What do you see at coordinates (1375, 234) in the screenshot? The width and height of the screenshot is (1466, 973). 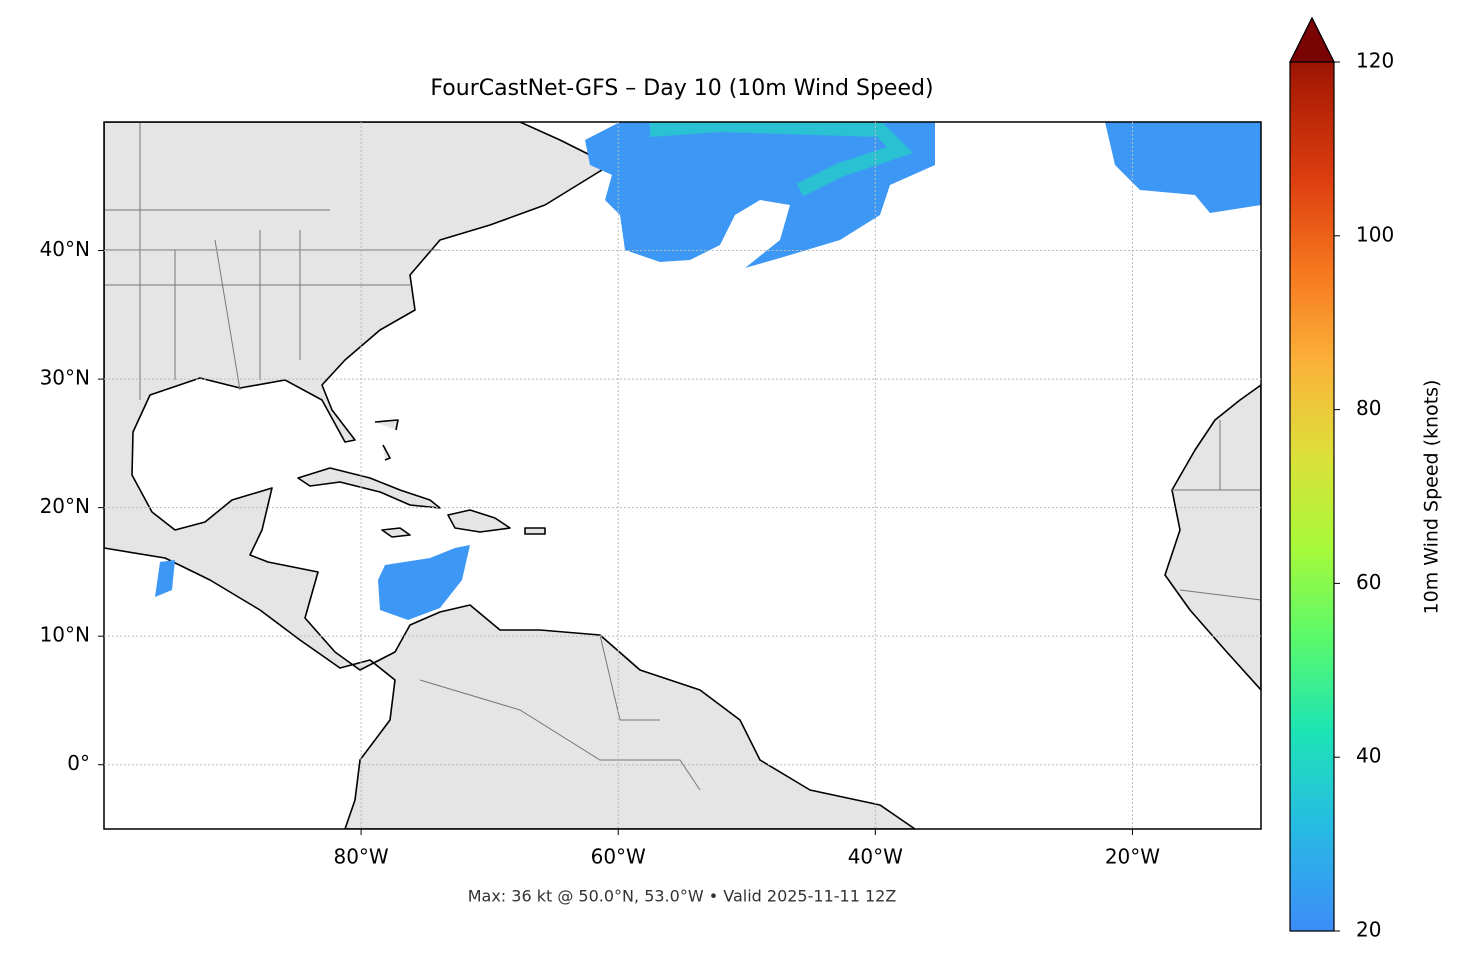 I see `colorbar-tick-label: 100` at bounding box center [1375, 234].